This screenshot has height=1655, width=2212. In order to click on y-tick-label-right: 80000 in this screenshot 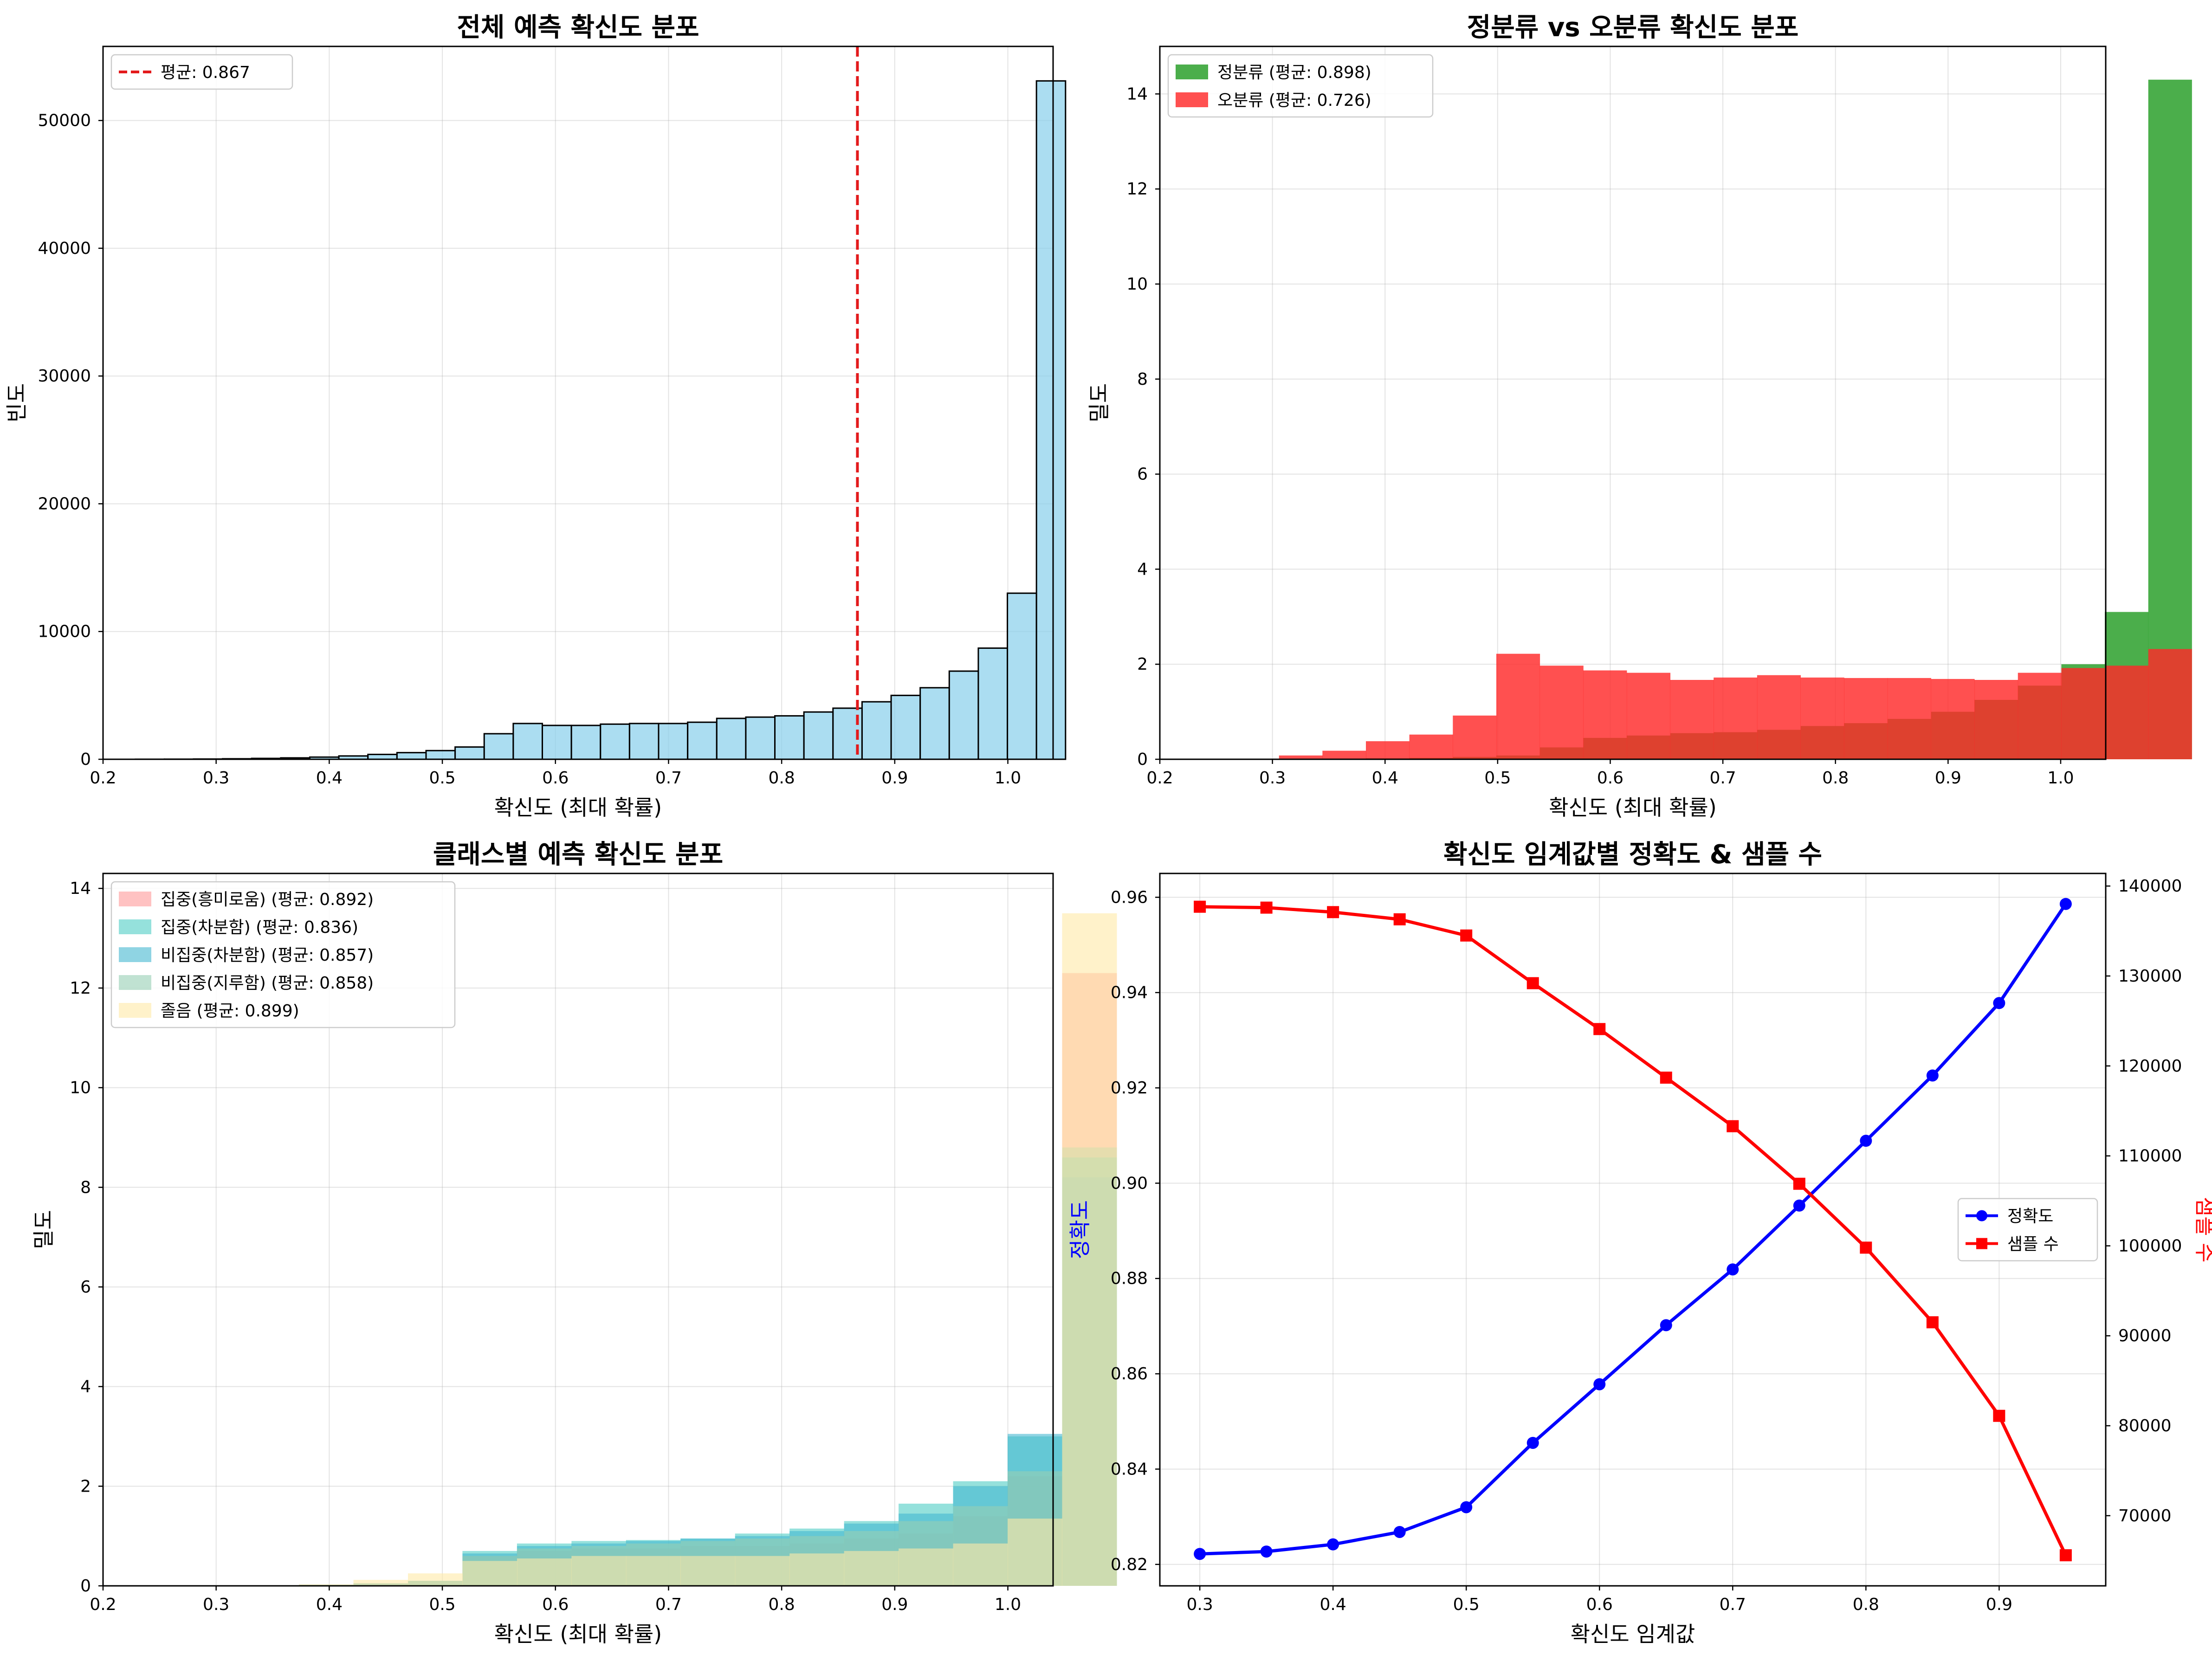, I will do `click(2145, 1426)`.